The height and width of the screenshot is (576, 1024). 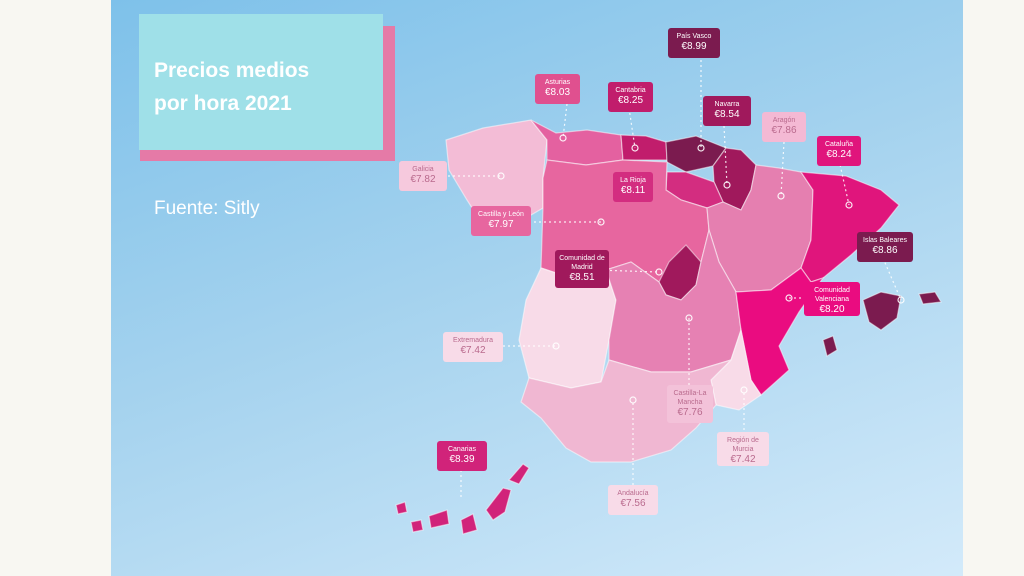 I want to click on label-extremadura: Extremadura €7.42, so click(x=473, y=347).